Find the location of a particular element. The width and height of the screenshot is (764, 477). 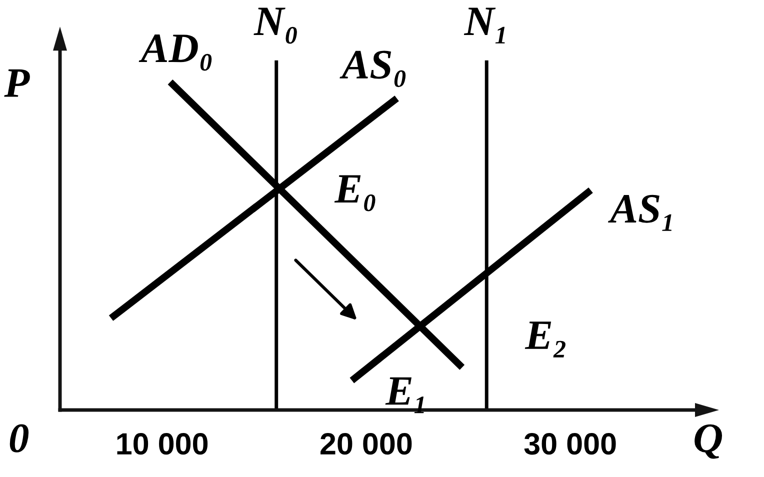

x-tick-label: 10 000 is located at coordinates (162, 444).